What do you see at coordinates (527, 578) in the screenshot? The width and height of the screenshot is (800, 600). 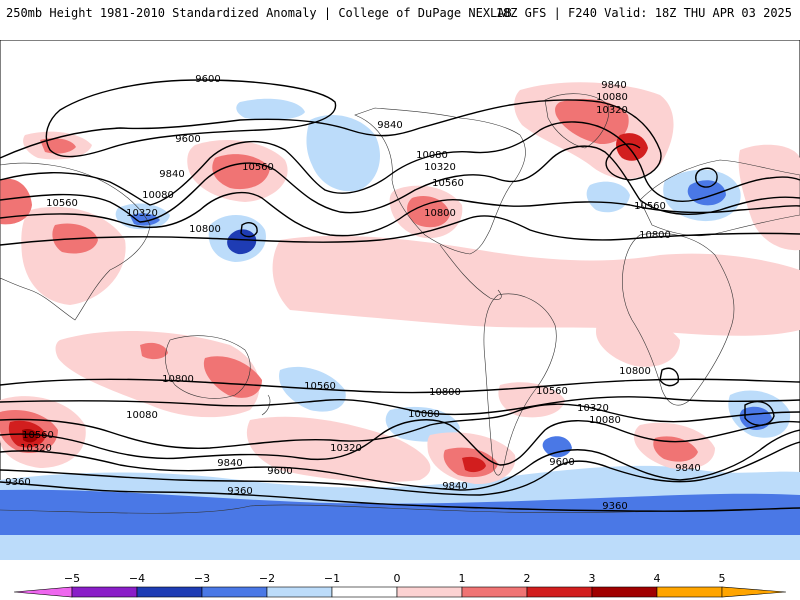 I see `colorbar-tick-label: 2` at bounding box center [527, 578].